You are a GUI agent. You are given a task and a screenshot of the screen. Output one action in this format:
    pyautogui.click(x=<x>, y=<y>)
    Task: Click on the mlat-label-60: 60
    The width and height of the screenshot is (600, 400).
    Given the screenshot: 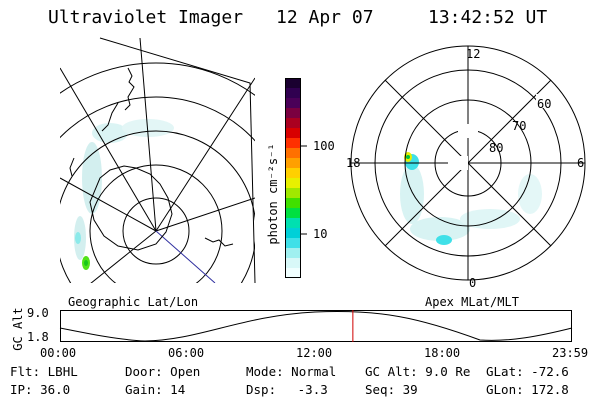 What is the action you would take?
    pyautogui.click(x=544, y=104)
    